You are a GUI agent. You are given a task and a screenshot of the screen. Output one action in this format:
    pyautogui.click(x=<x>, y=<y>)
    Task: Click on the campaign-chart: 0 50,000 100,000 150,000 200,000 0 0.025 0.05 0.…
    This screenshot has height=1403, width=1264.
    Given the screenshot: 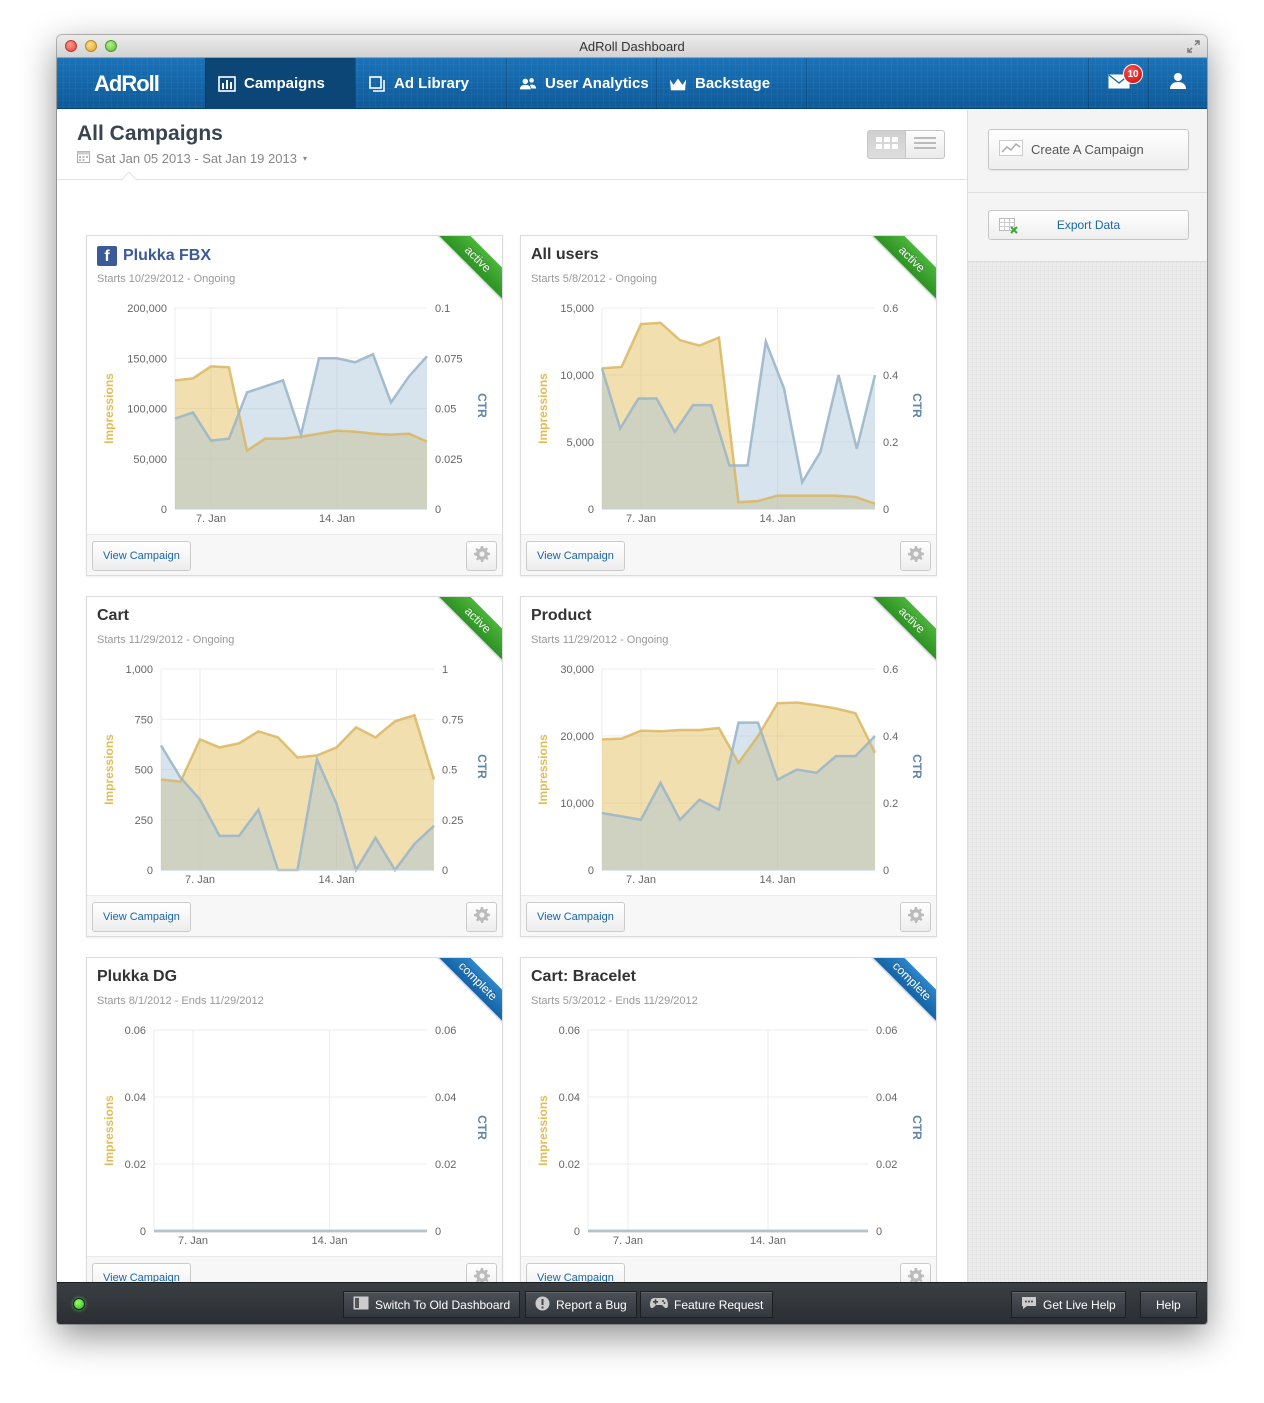 What is the action you would take?
    pyautogui.click(x=295, y=414)
    